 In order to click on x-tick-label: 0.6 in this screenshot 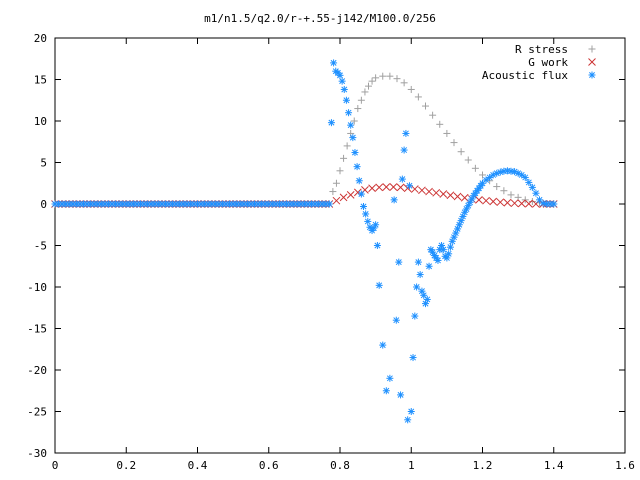, I will do `click(269, 465)`.